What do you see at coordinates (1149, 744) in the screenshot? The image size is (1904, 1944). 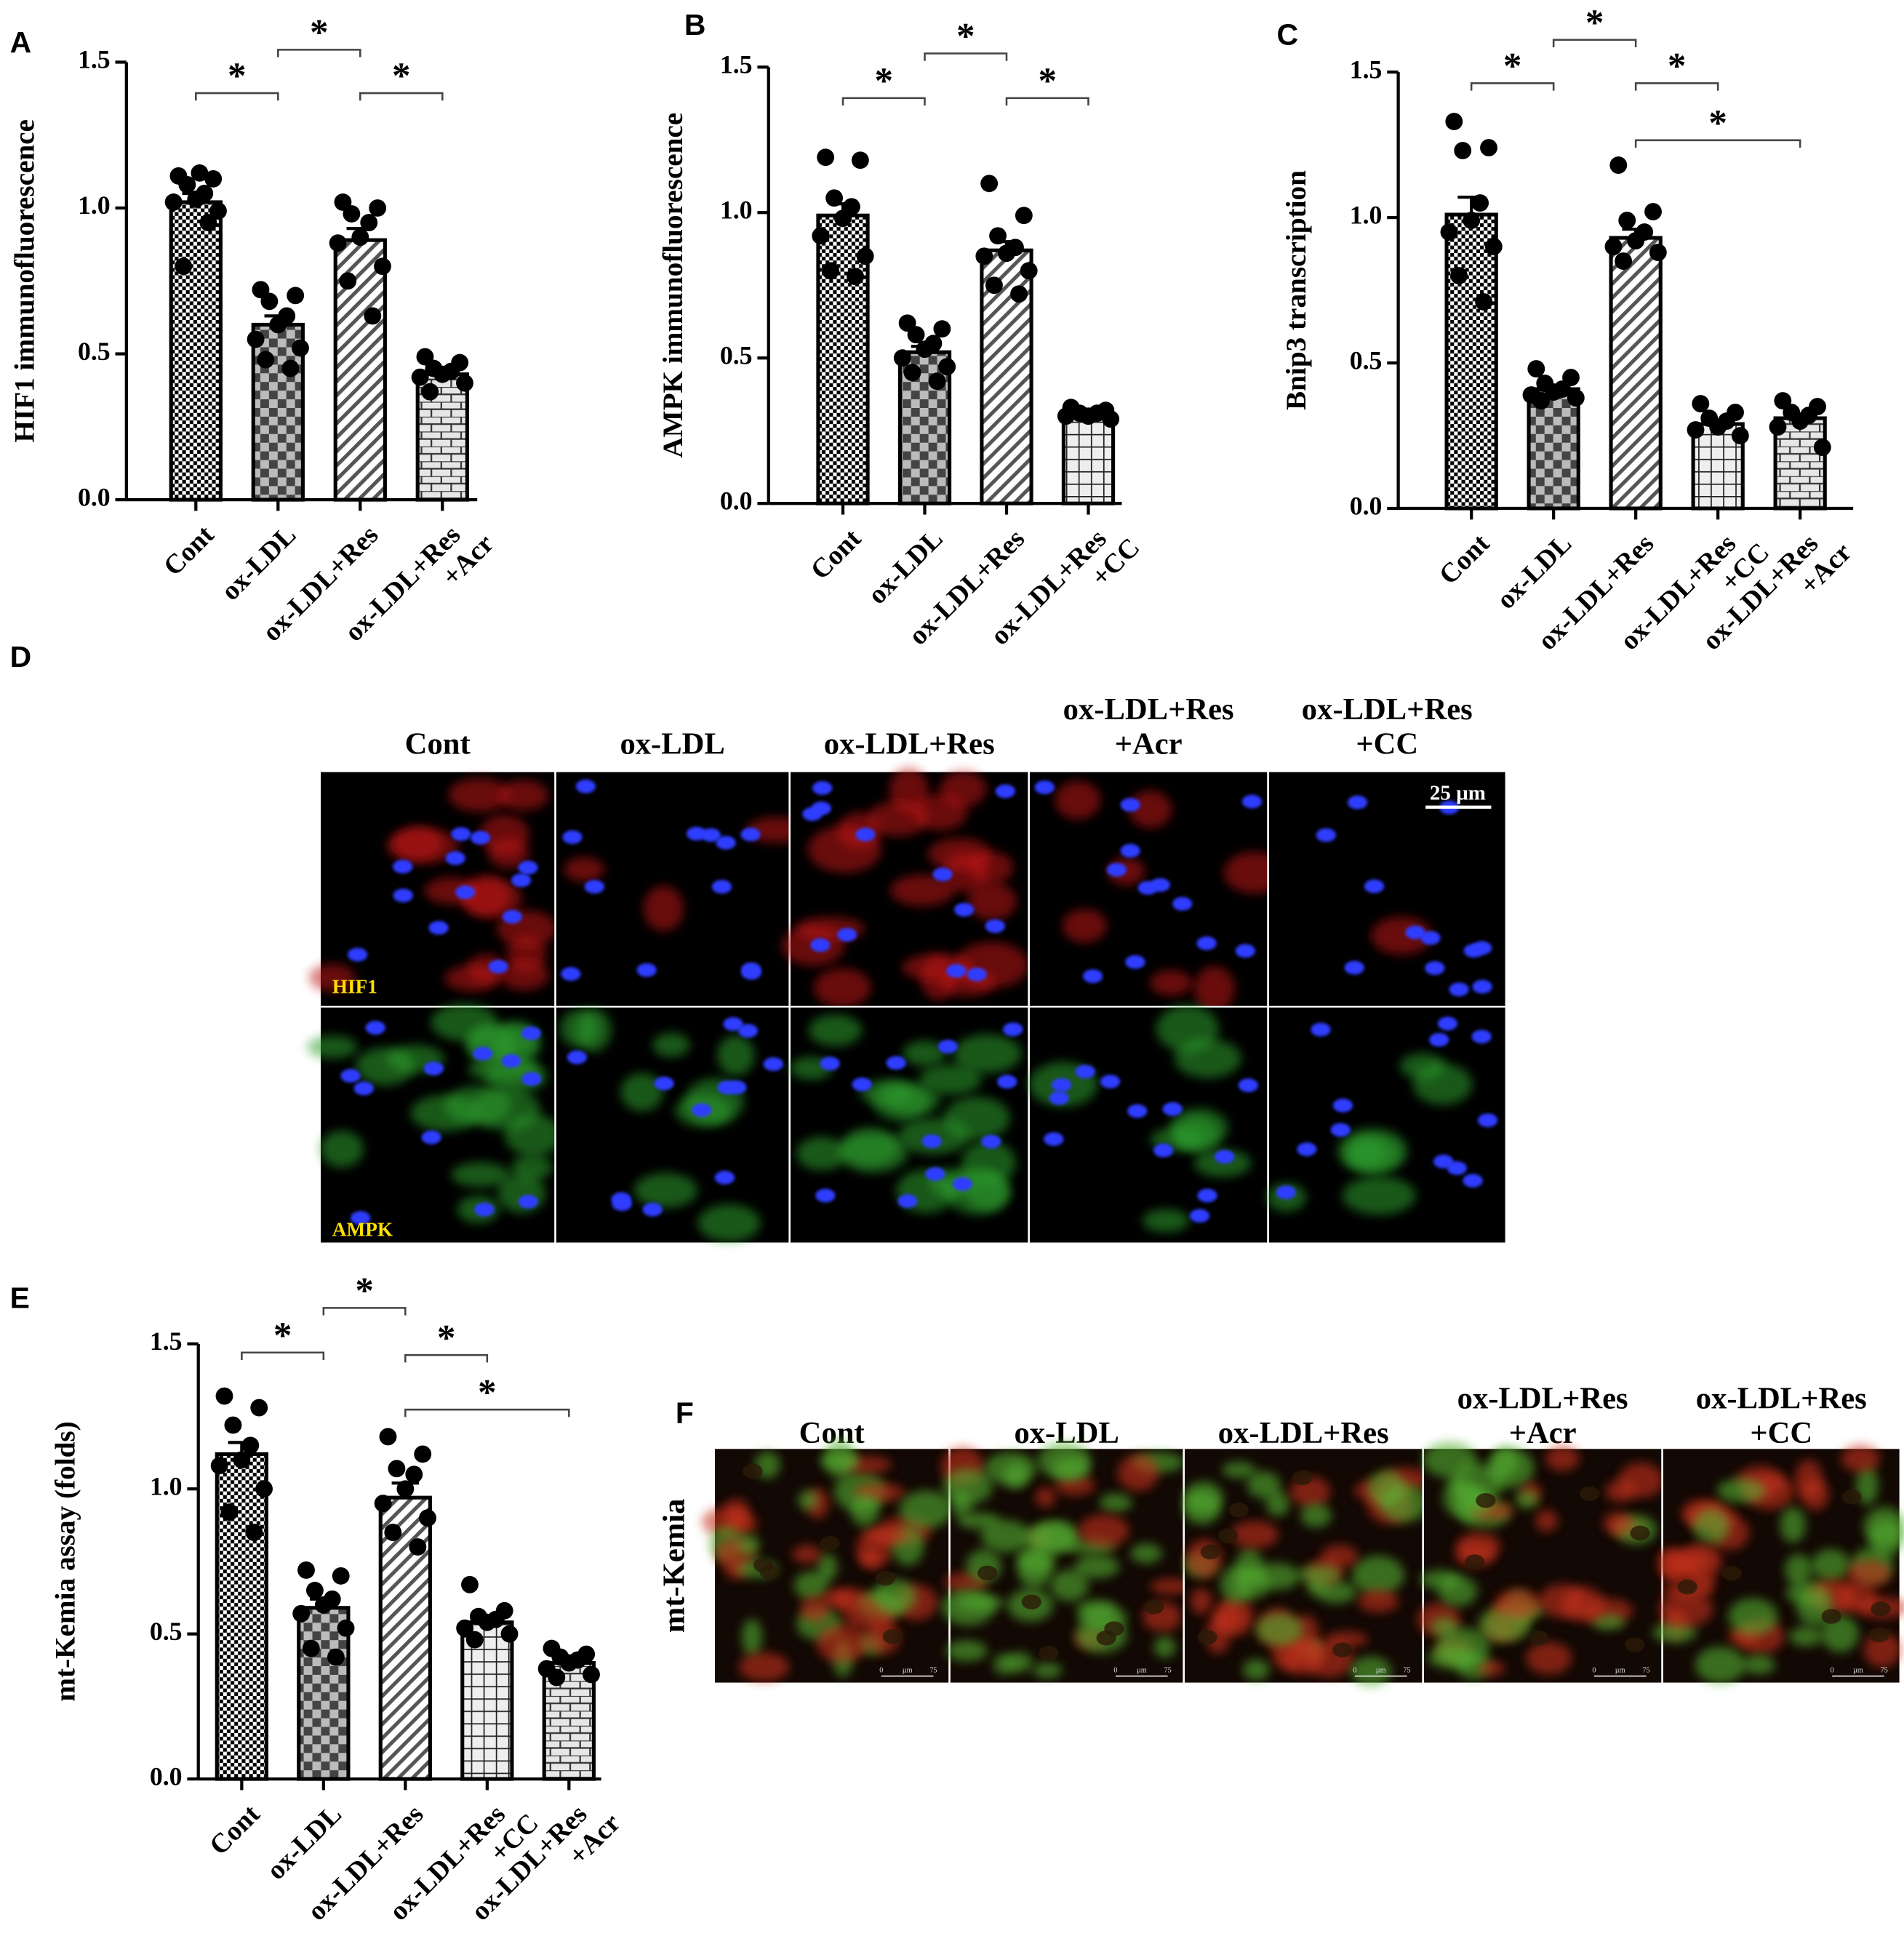 I see `column-heading: +Acr` at bounding box center [1149, 744].